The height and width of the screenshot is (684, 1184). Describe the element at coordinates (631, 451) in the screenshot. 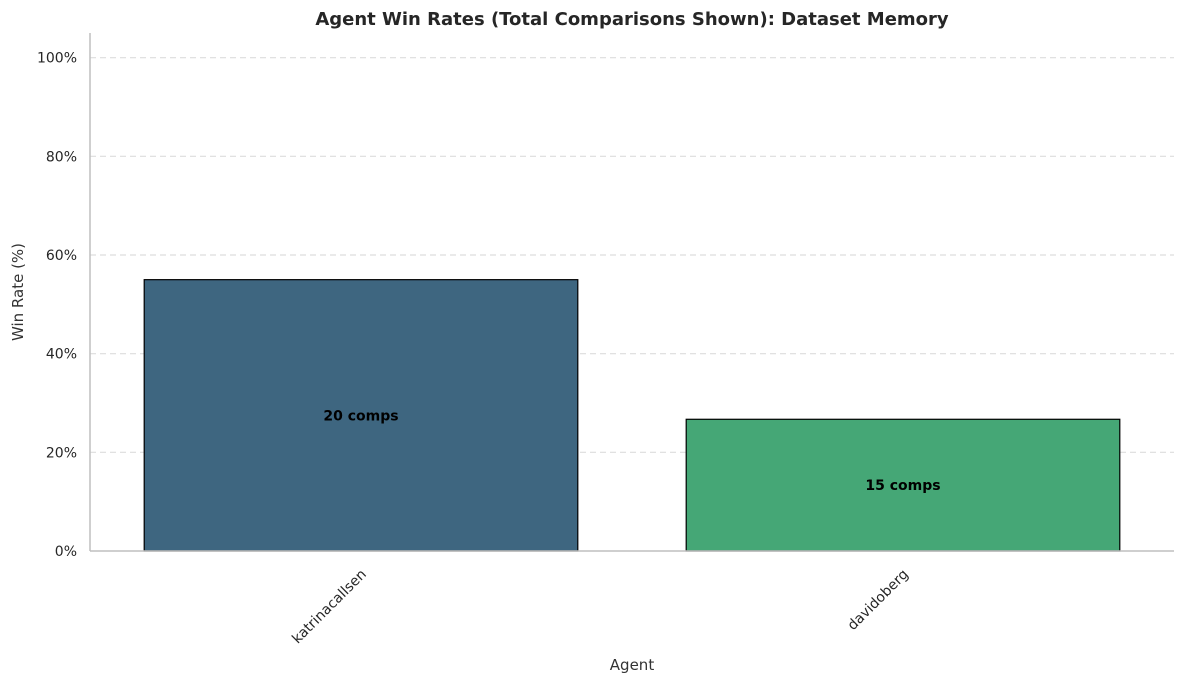

I see `bar-labels: 20 comps 15 comps` at that location.